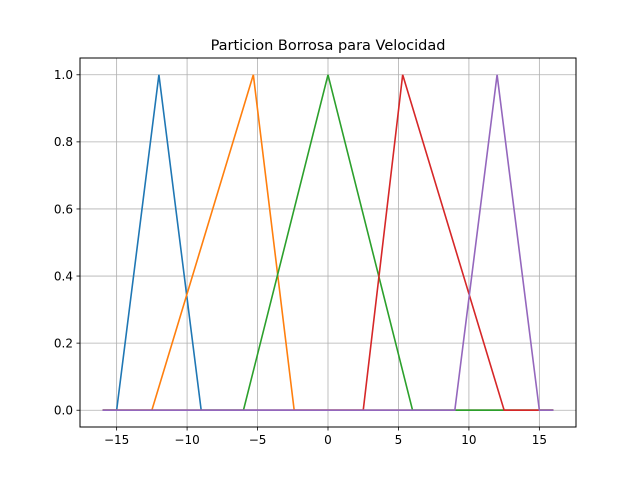 The height and width of the screenshot is (480, 640). I want to click on y-tick-label: 0.0, so click(63, 411).